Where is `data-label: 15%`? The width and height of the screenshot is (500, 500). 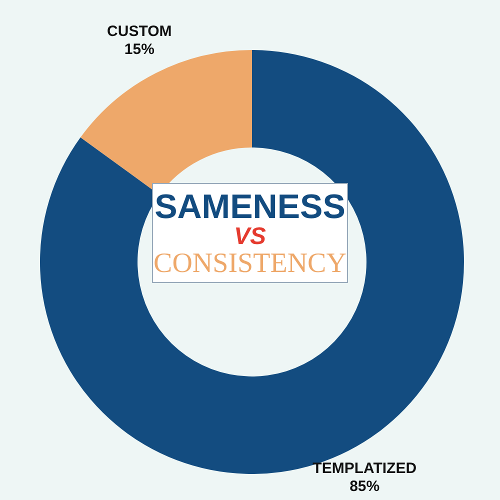 data-label: 15% is located at coordinates (139, 49).